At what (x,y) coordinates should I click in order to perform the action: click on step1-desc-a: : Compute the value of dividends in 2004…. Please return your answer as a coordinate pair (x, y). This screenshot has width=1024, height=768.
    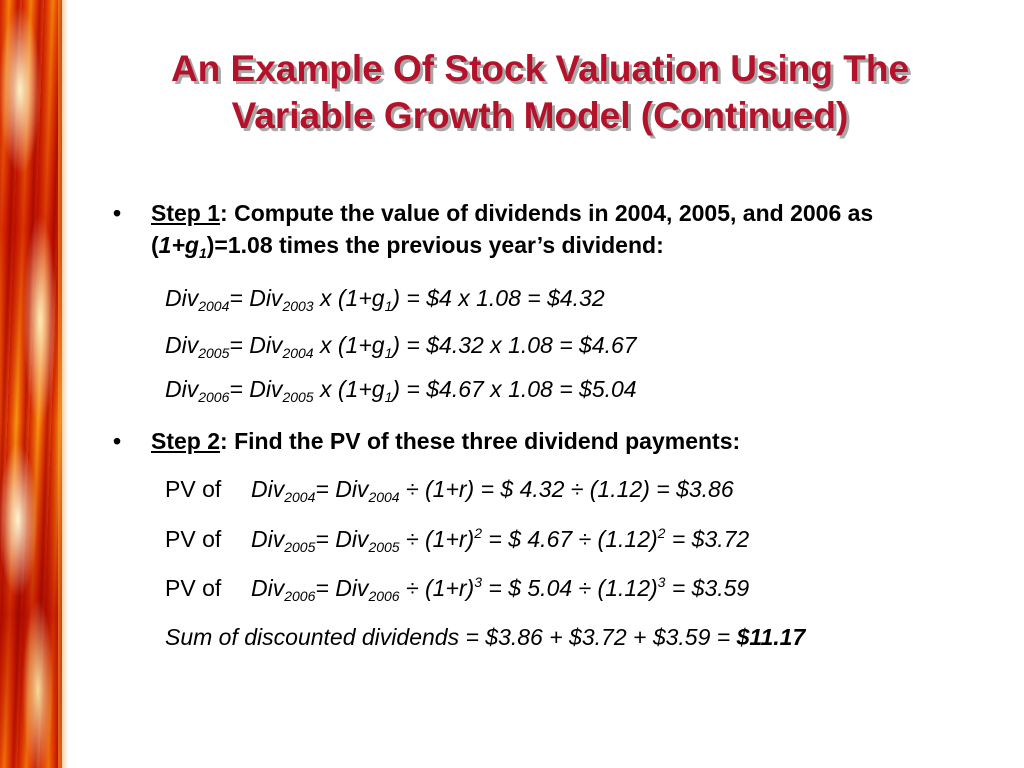
    Looking at the image, I should click on (512, 229).